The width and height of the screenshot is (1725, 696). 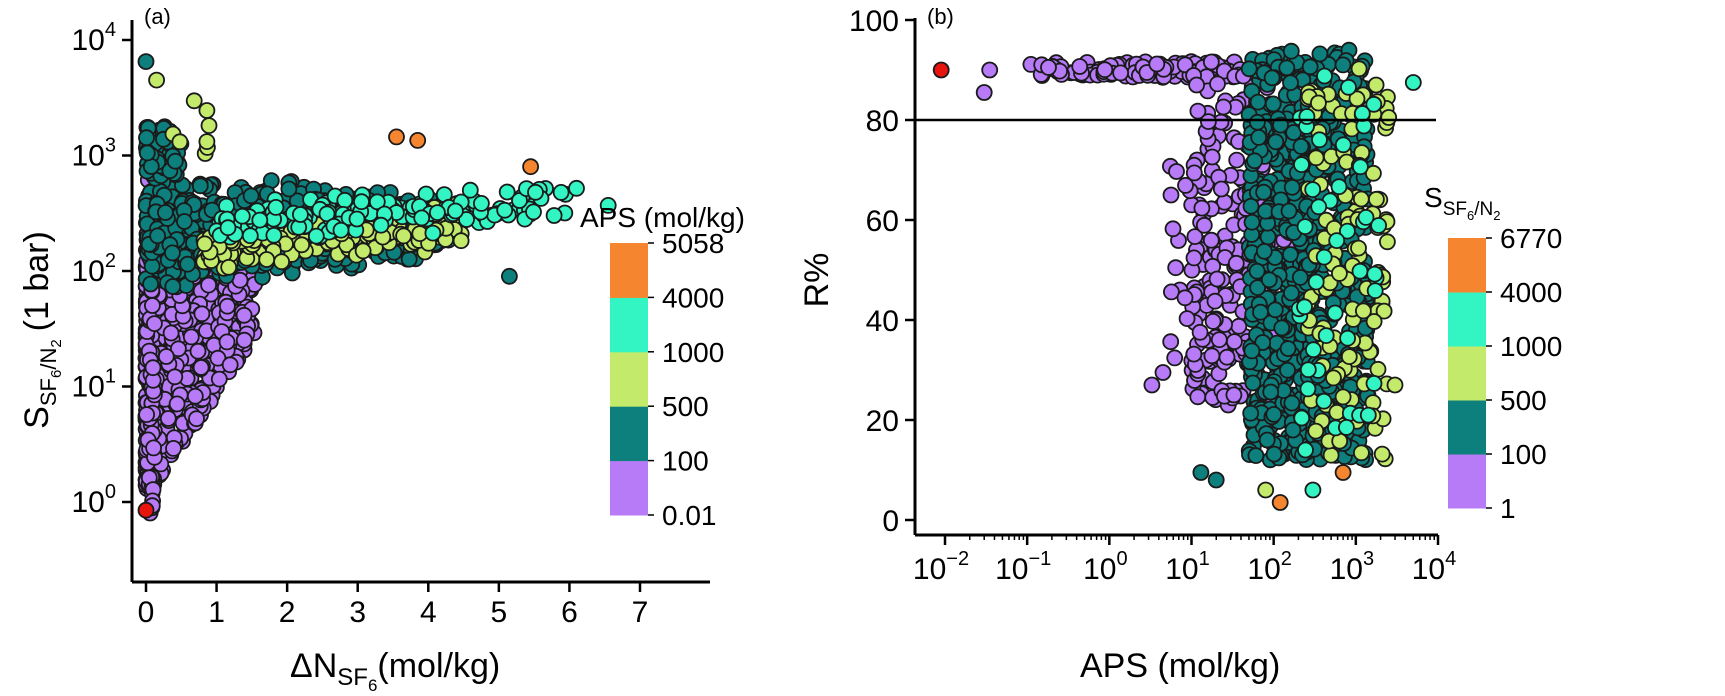 What do you see at coordinates (146, 612) in the screenshot?
I see `panel-a-x-tick-label: 0` at bounding box center [146, 612].